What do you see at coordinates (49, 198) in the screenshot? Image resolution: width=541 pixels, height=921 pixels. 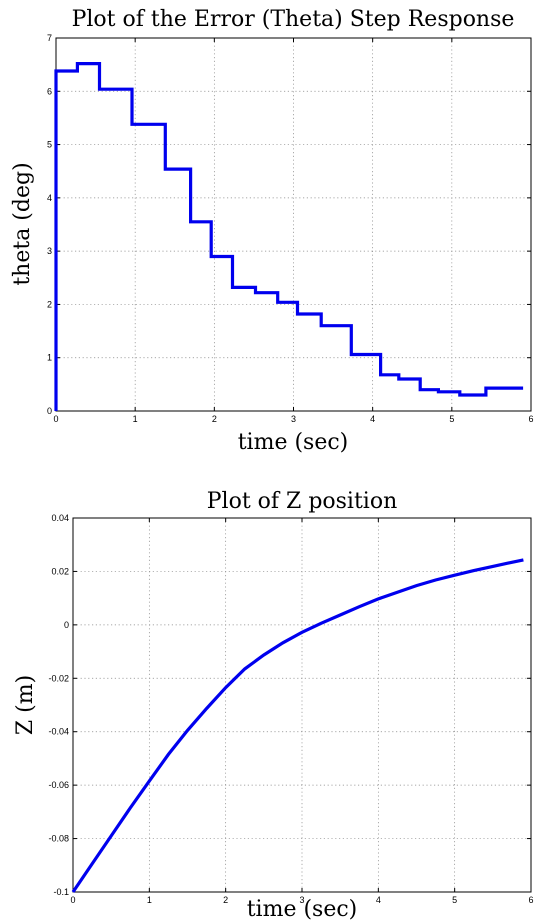 I see `y-tick-label: 4` at bounding box center [49, 198].